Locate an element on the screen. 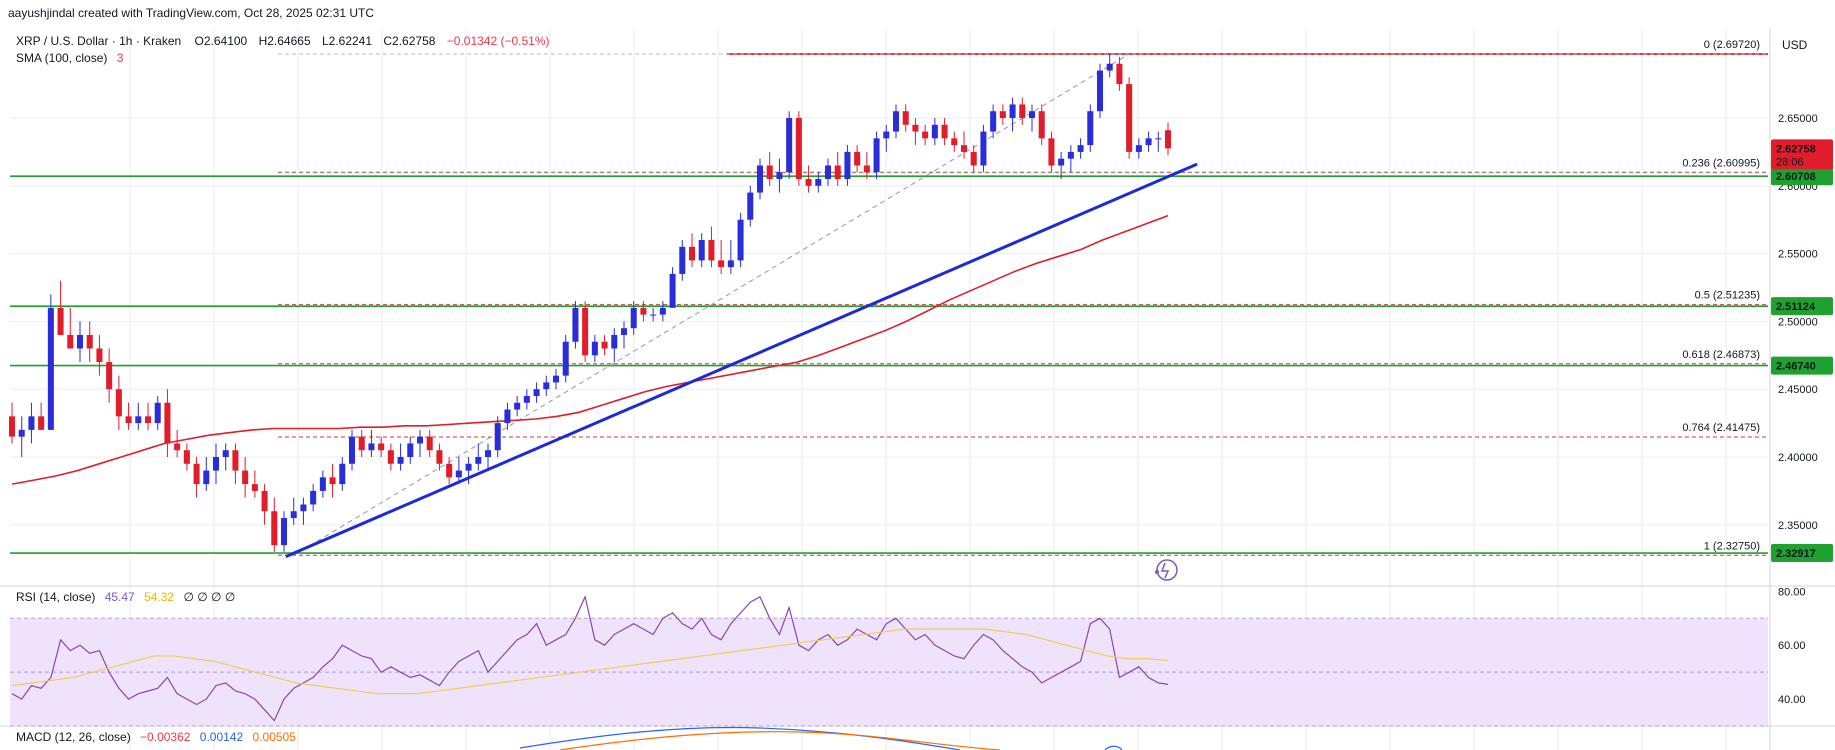  rsi-label: RSI (14, close) is located at coordinates (56, 597).